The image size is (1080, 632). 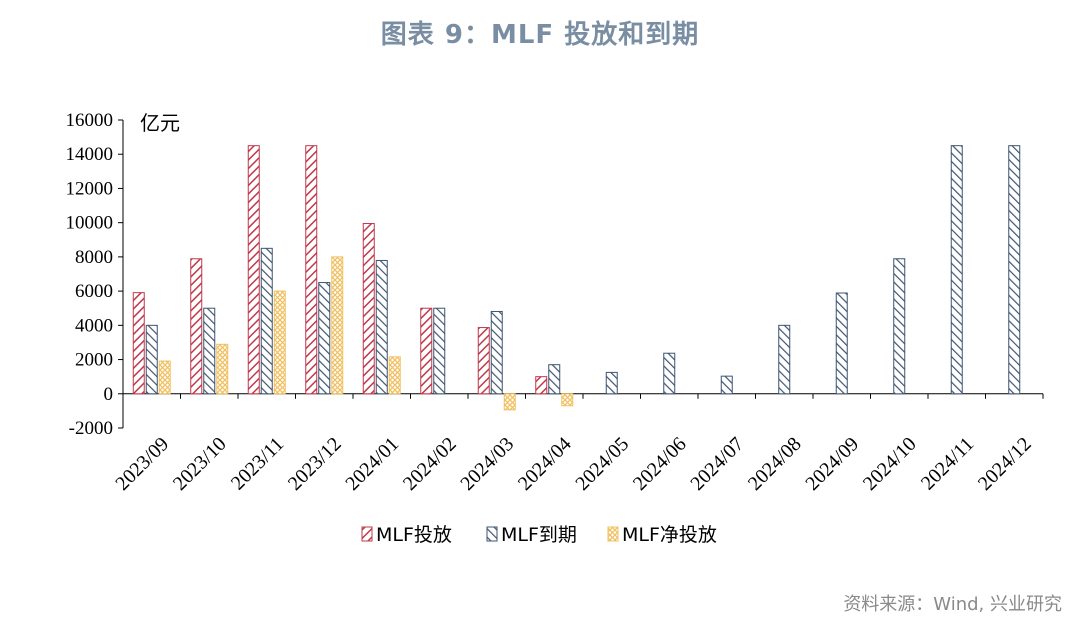 What do you see at coordinates (94, 360) in the screenshot?
I see `y-tick-label: 2000` at bounding box center [94, 360].